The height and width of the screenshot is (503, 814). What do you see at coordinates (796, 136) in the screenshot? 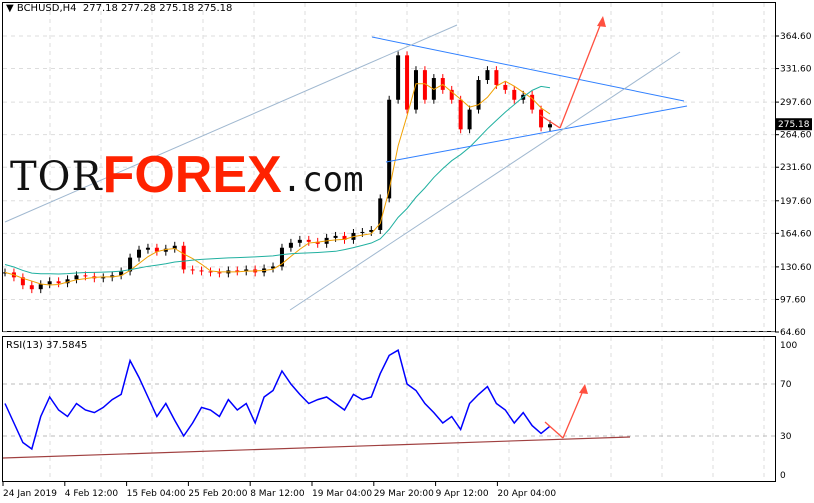
I see `price-tick-label: 264.60` at bounding box center [796, 136].